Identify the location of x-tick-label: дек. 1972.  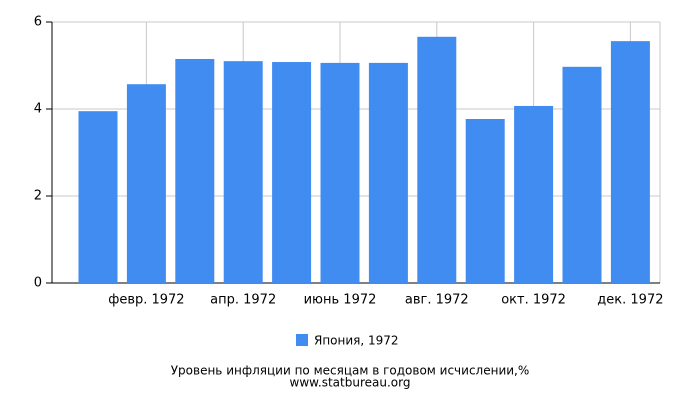
(630, 300).